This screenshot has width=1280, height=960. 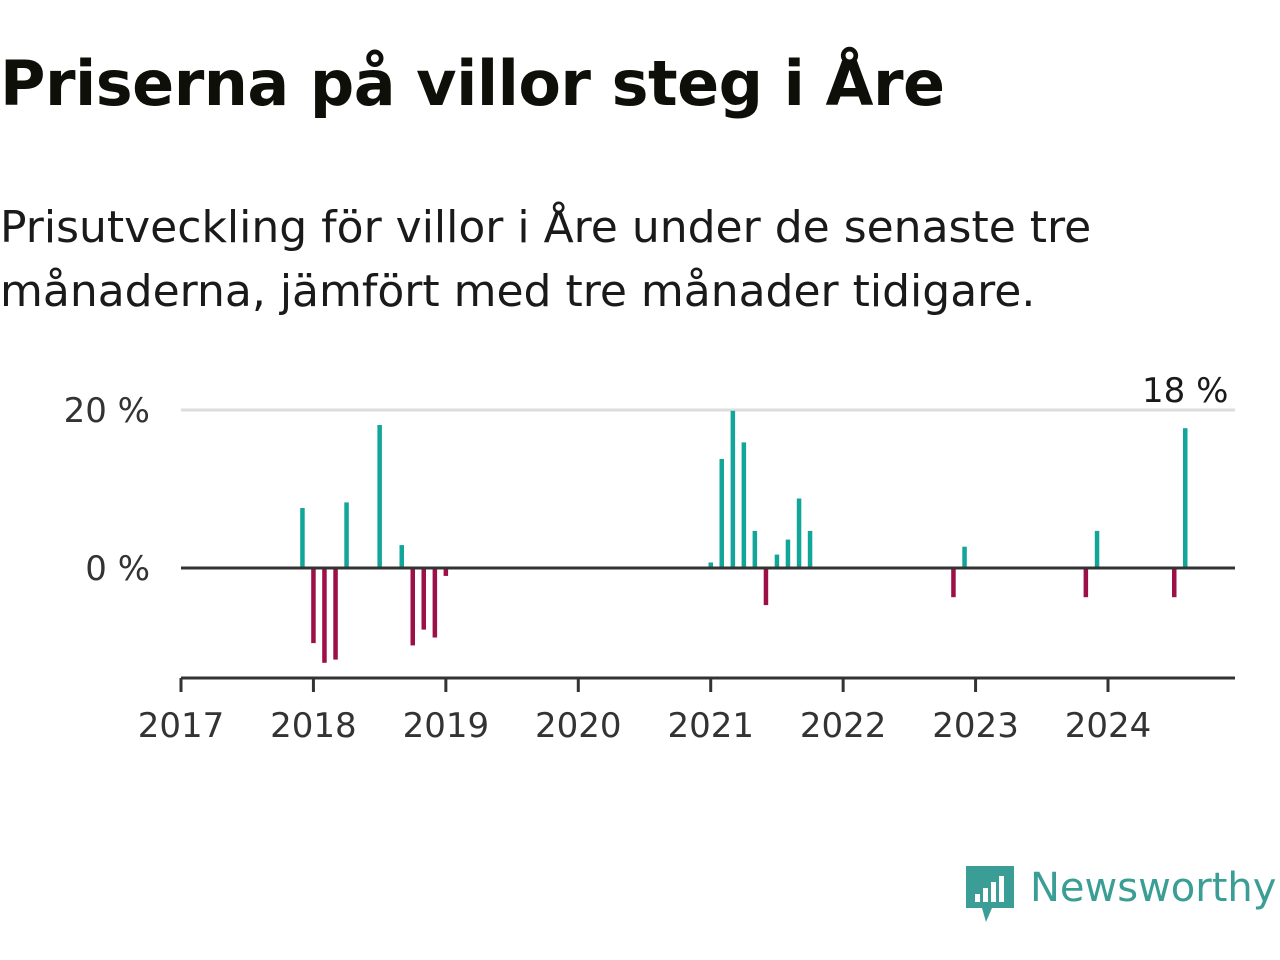 What do you see at coordinates (1108, 726) in the screenshot?
I see `x-tick-label: 2024` at bounding box center [1108, 726].